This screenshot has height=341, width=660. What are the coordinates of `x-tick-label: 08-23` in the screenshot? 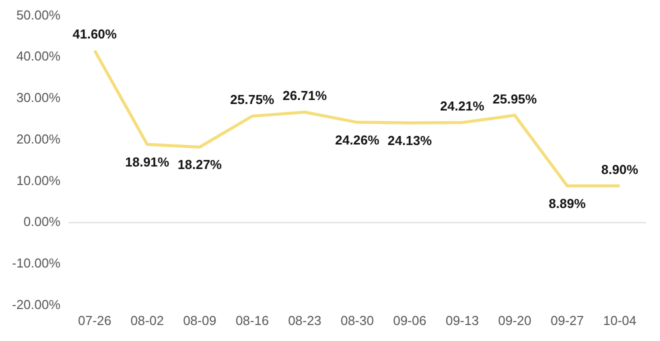 It's located at (305, 320).